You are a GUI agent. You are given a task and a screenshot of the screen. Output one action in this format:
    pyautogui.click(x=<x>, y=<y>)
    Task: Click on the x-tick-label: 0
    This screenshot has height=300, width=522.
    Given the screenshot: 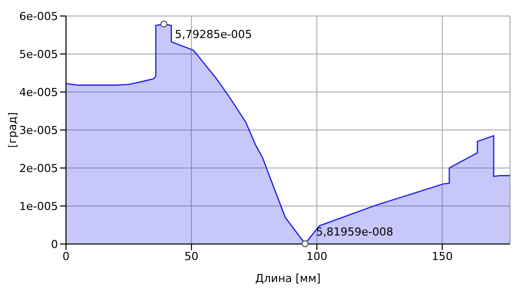 What is the action you would take?
    pyautogui.click(x=66, y=256)
    